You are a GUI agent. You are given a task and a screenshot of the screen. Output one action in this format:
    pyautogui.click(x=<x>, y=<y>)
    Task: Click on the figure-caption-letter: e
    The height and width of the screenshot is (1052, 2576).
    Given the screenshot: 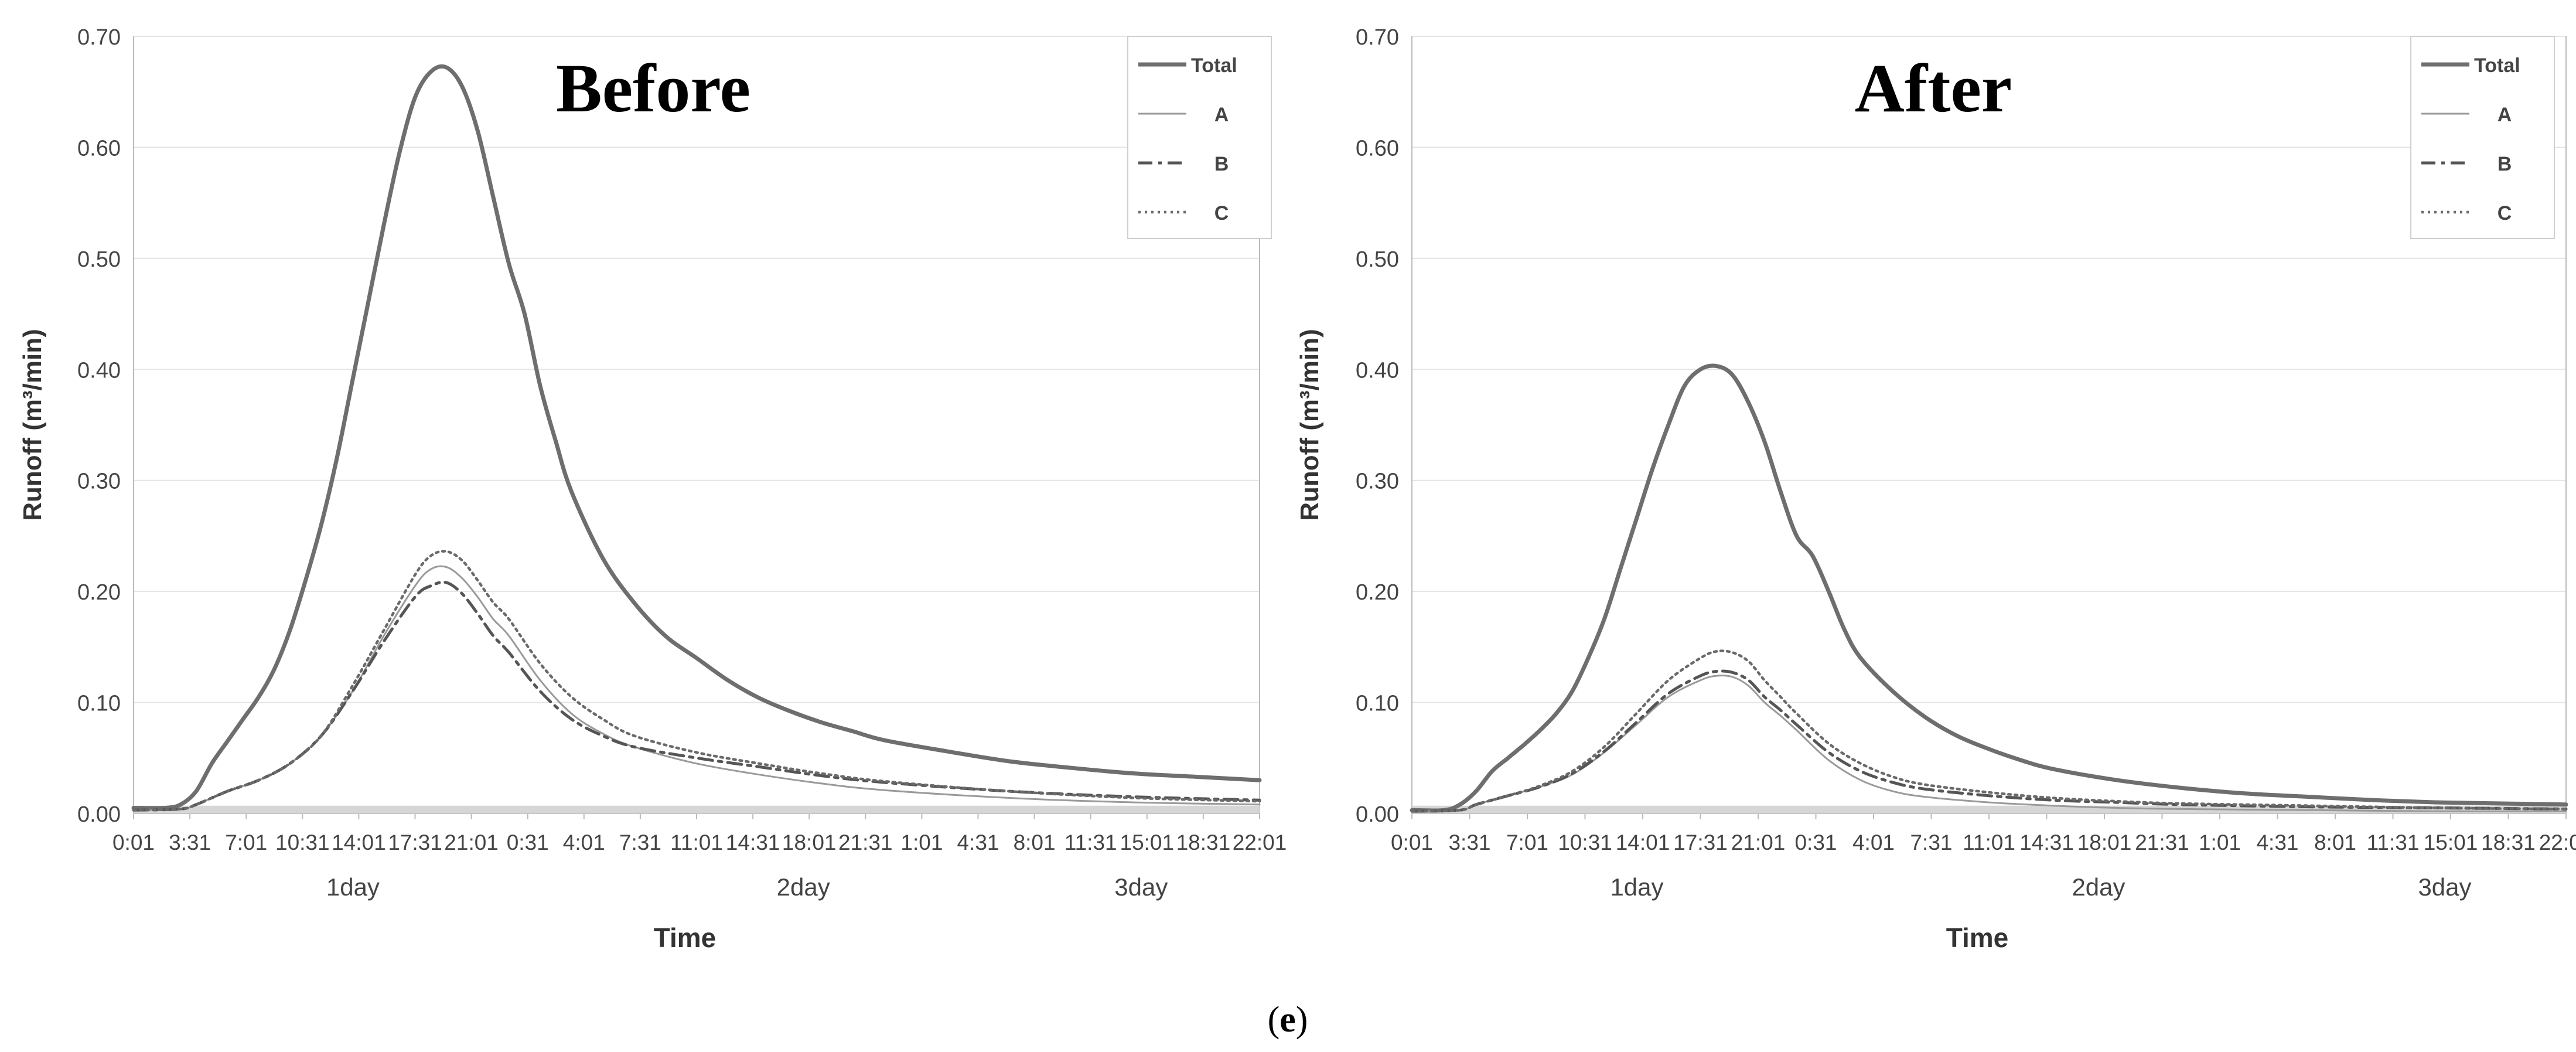 What is the action you would take?
    pyautogui.click(x=1288, y=1020)
    